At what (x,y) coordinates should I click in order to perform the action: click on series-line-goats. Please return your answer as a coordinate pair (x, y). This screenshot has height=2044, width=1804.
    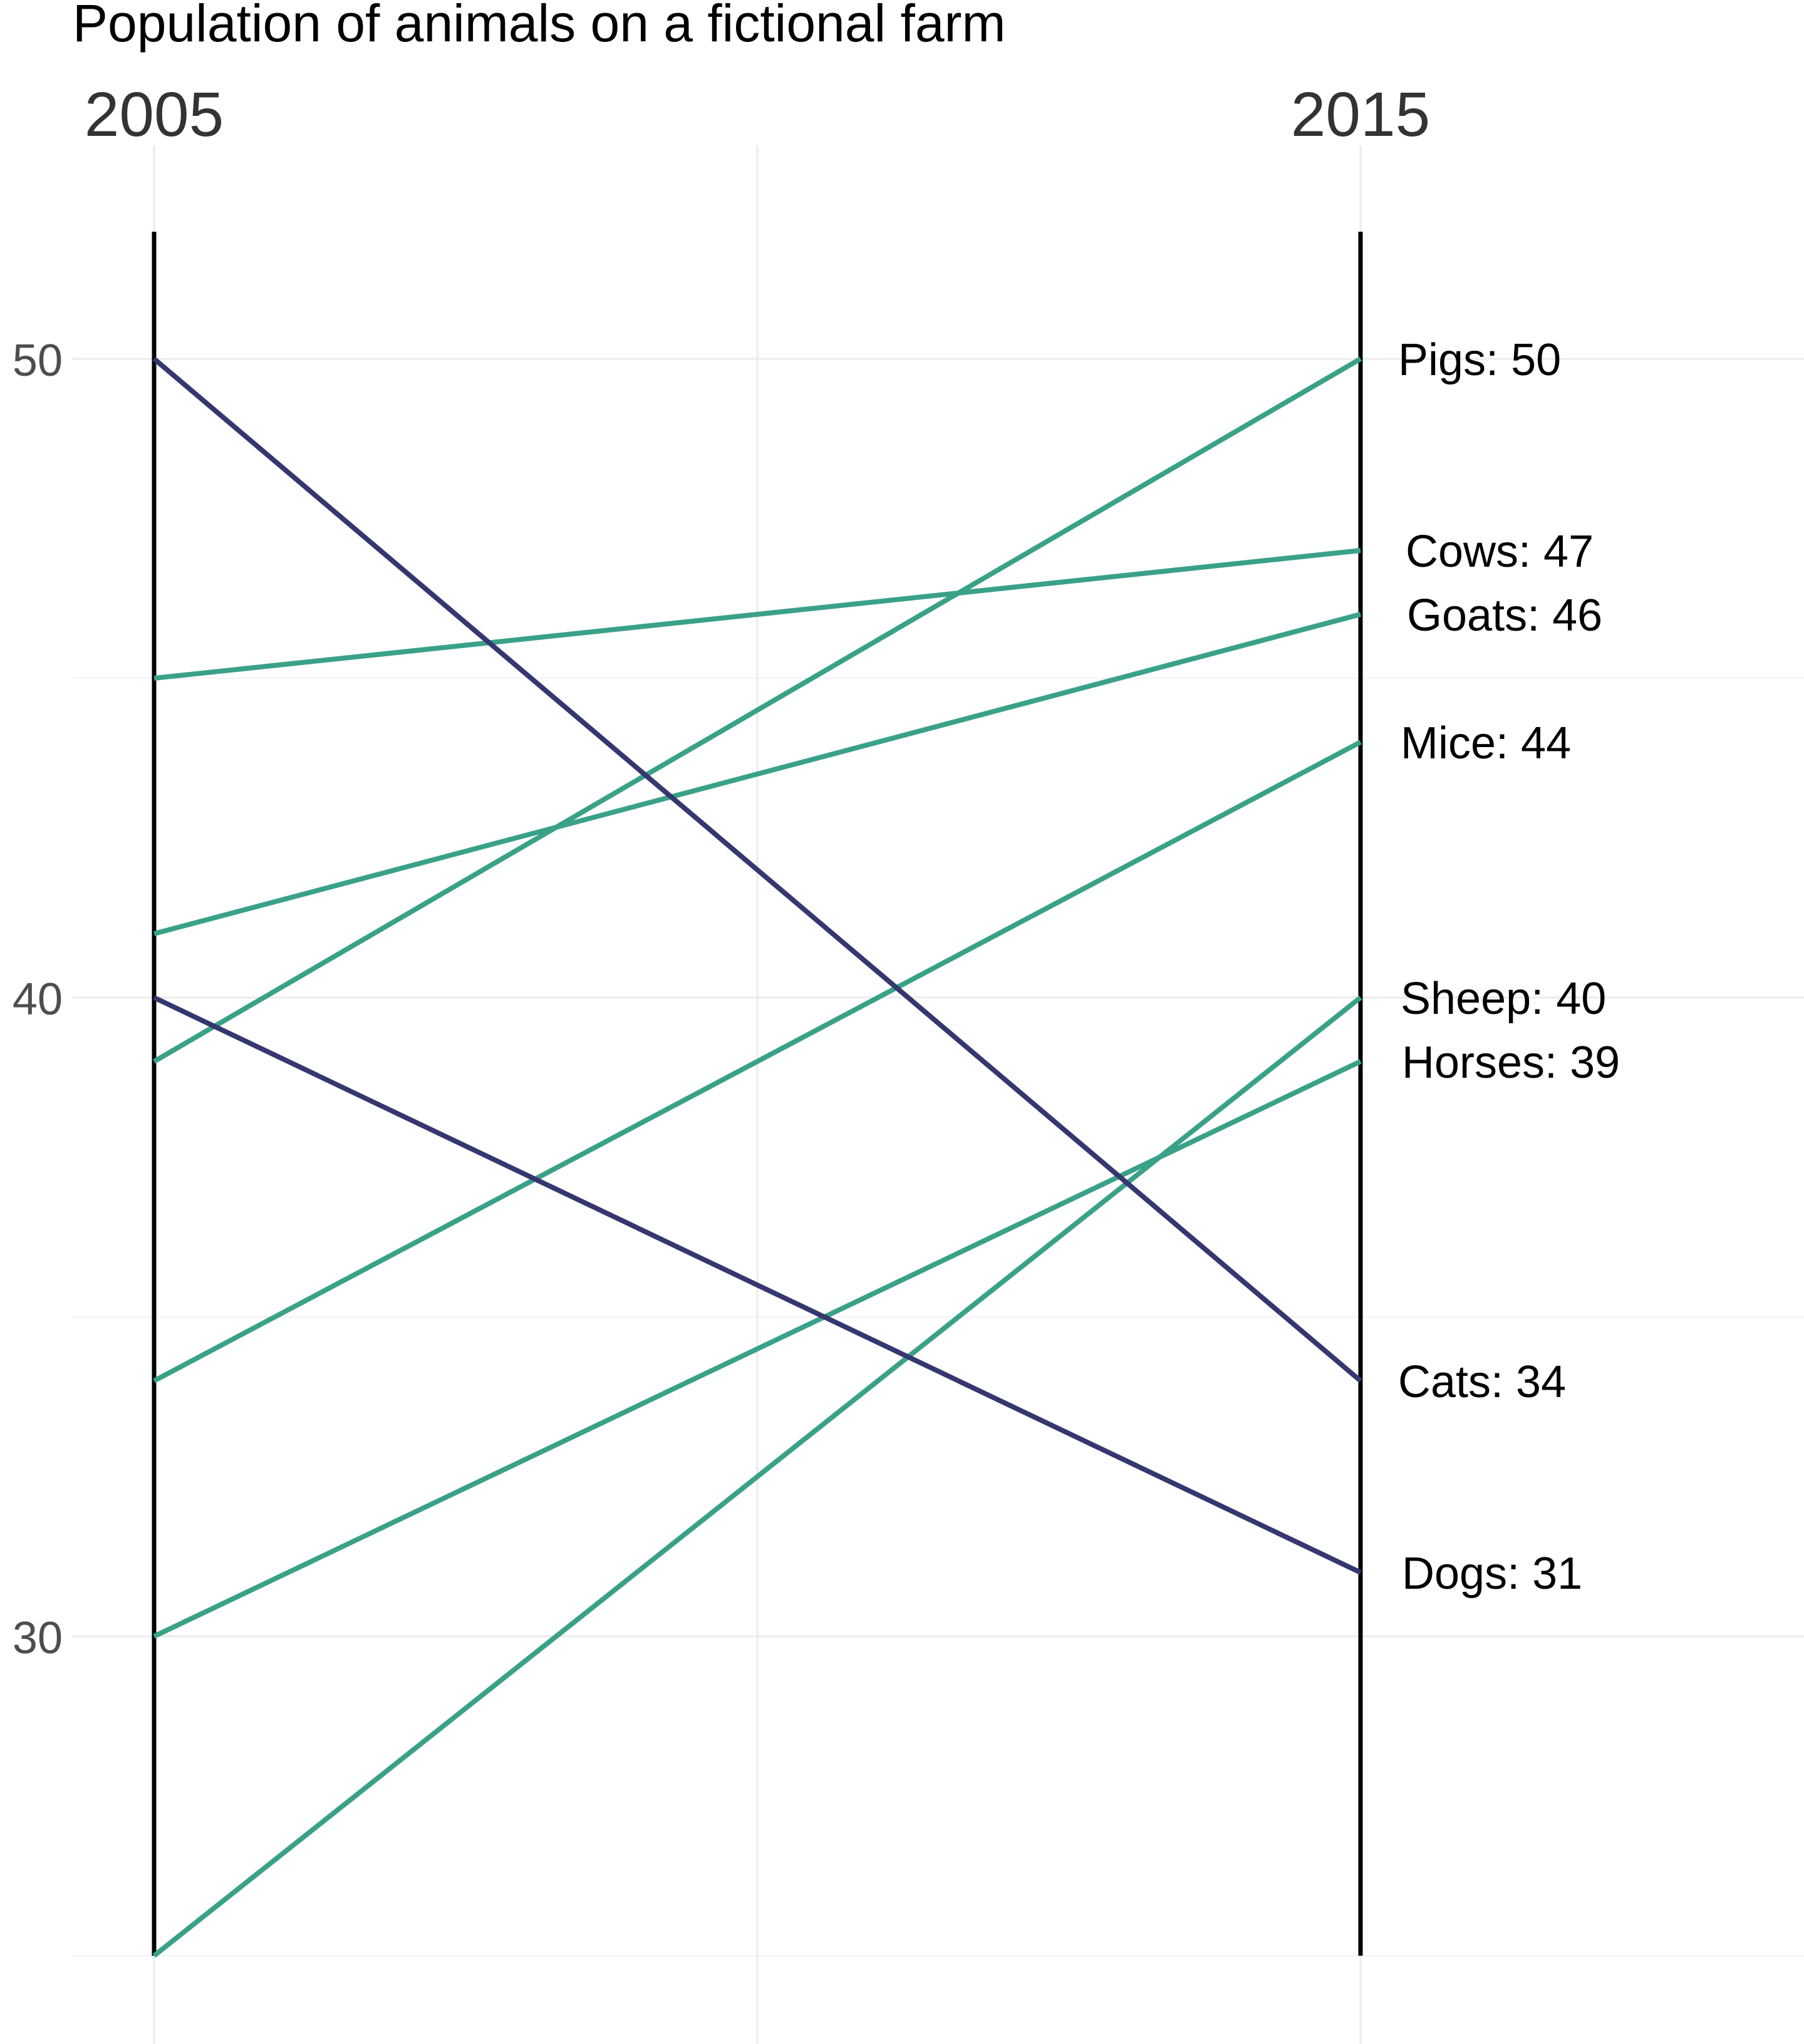
    Looking at the image, I should click on (757, 774).